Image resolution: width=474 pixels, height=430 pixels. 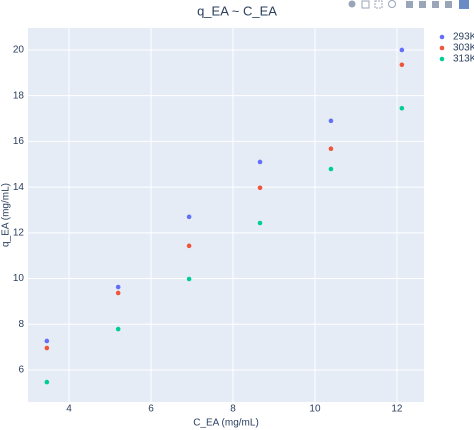 I want to click on y-tick-label: 18, so click(x=19, y=95).